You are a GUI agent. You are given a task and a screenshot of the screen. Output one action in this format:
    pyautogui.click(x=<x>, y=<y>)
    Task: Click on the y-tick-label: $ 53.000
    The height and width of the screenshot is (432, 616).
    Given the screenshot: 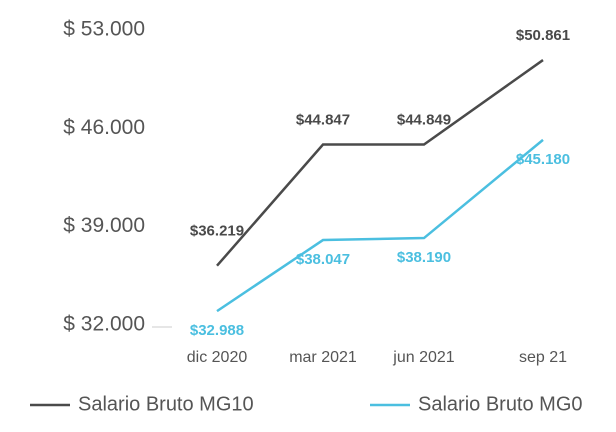 What is the action you would take?
    pyautogui.click(x=104, y=29)
    